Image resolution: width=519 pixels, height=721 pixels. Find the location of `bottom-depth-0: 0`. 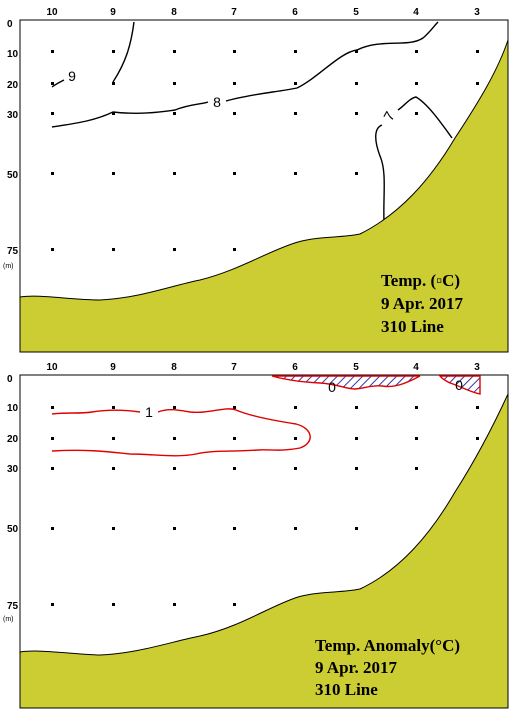

bottom-depth-0: 0 is located at coordinates (10, 379).